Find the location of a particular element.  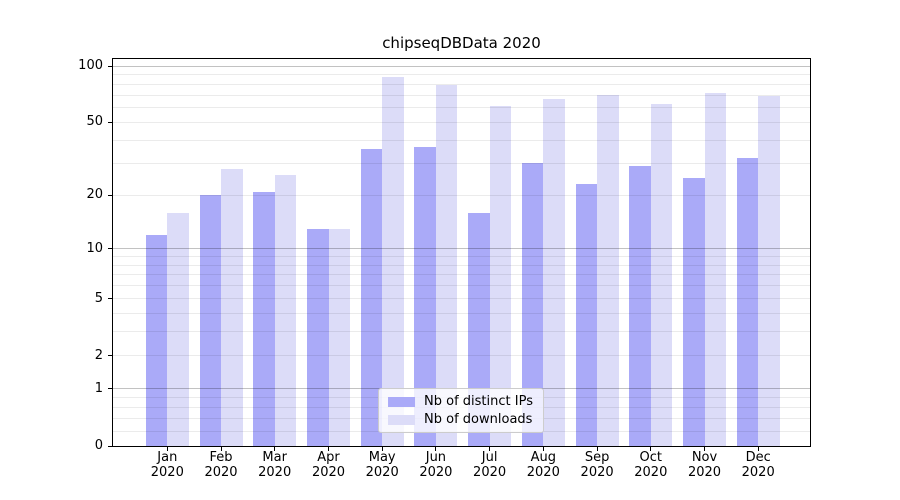

bar-ips-mar is located at coordinates (264, 318).